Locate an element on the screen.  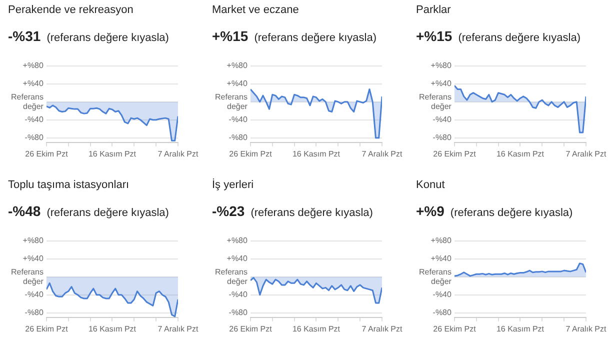
chart-subtitle: -%48 is located at coordinates (24, 210).